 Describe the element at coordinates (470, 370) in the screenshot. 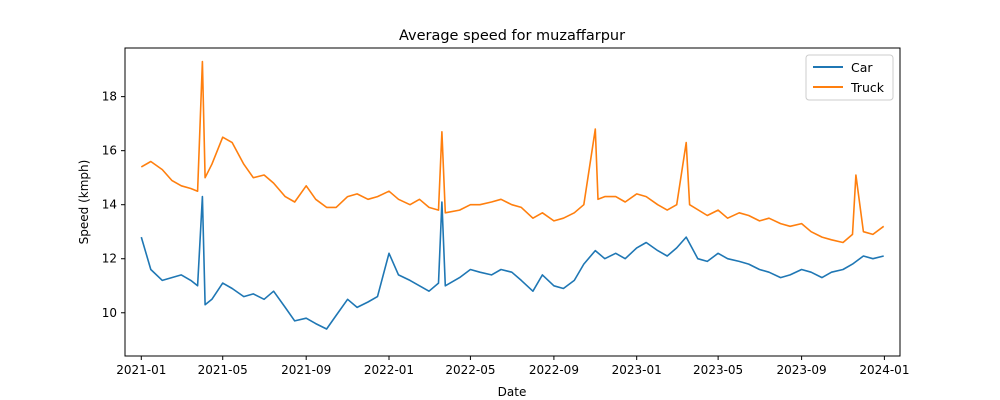

I see `x-tick-label: 2022-05` at that location.